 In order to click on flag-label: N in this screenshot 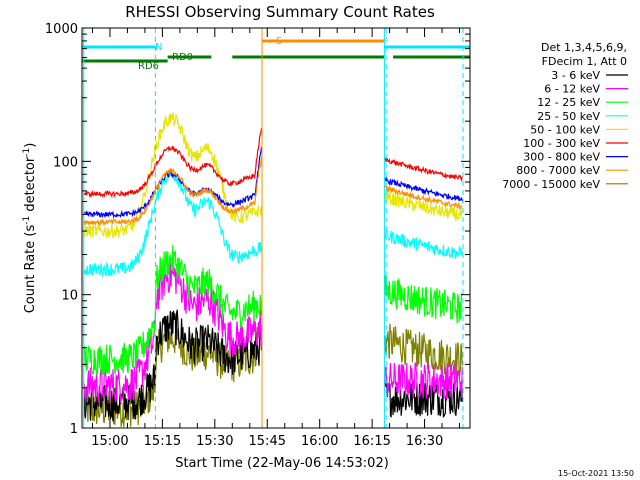, I will do `click(158, 47)`.